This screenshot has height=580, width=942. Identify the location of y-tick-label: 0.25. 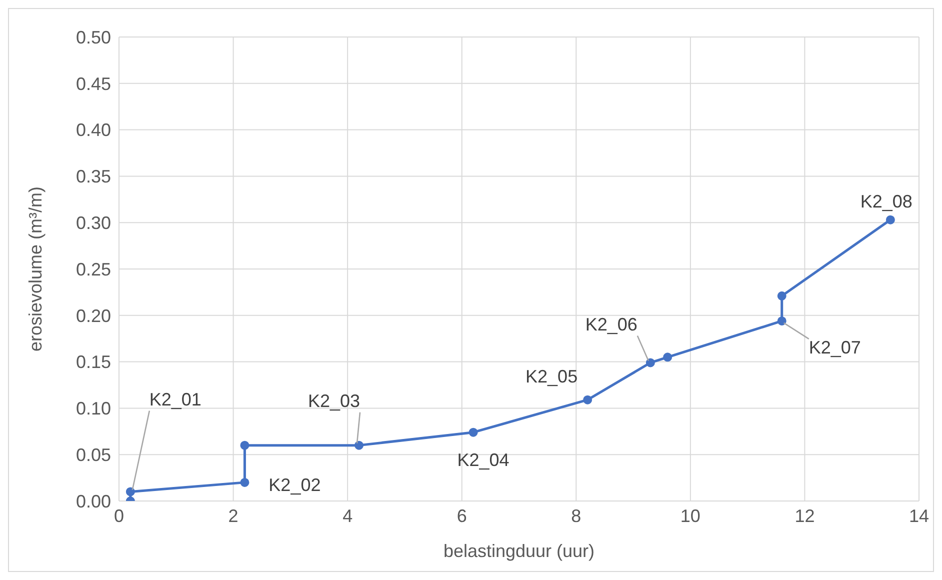
(93, 269).